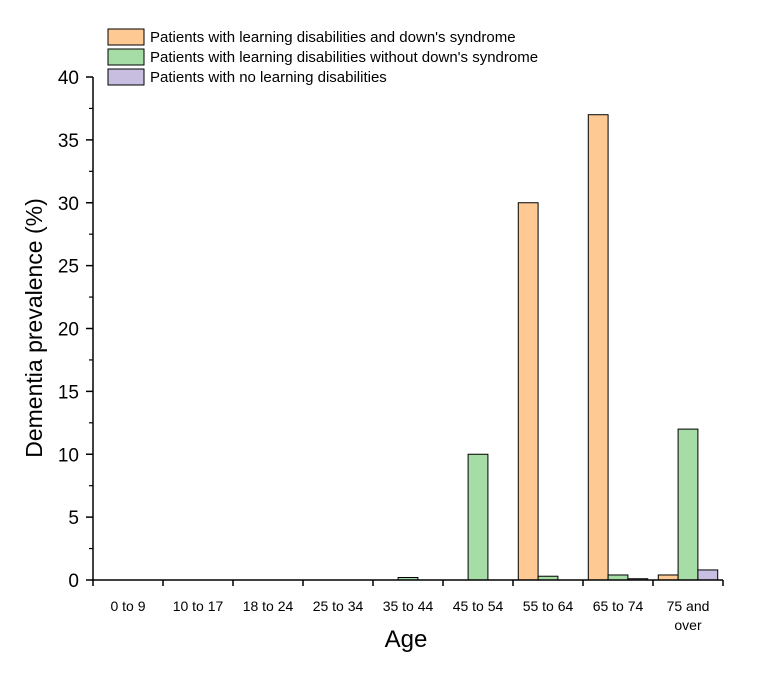 The width and height of the screenshot is (763, 679). Describe the element at coordinates (268, 77) in the screenshot. I see `legend-label-3: Patients with no learning disabilities` at that location.